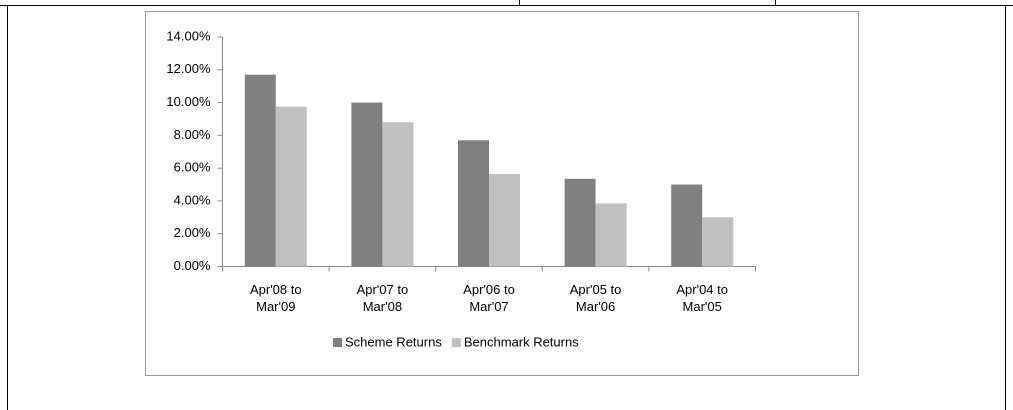 This screenshot has width=1013, height=410. What do you see at coordinates (192, 167) in the screenshot?
I see `y-tick-label: 6.00%` at bounding box center [192, 167].